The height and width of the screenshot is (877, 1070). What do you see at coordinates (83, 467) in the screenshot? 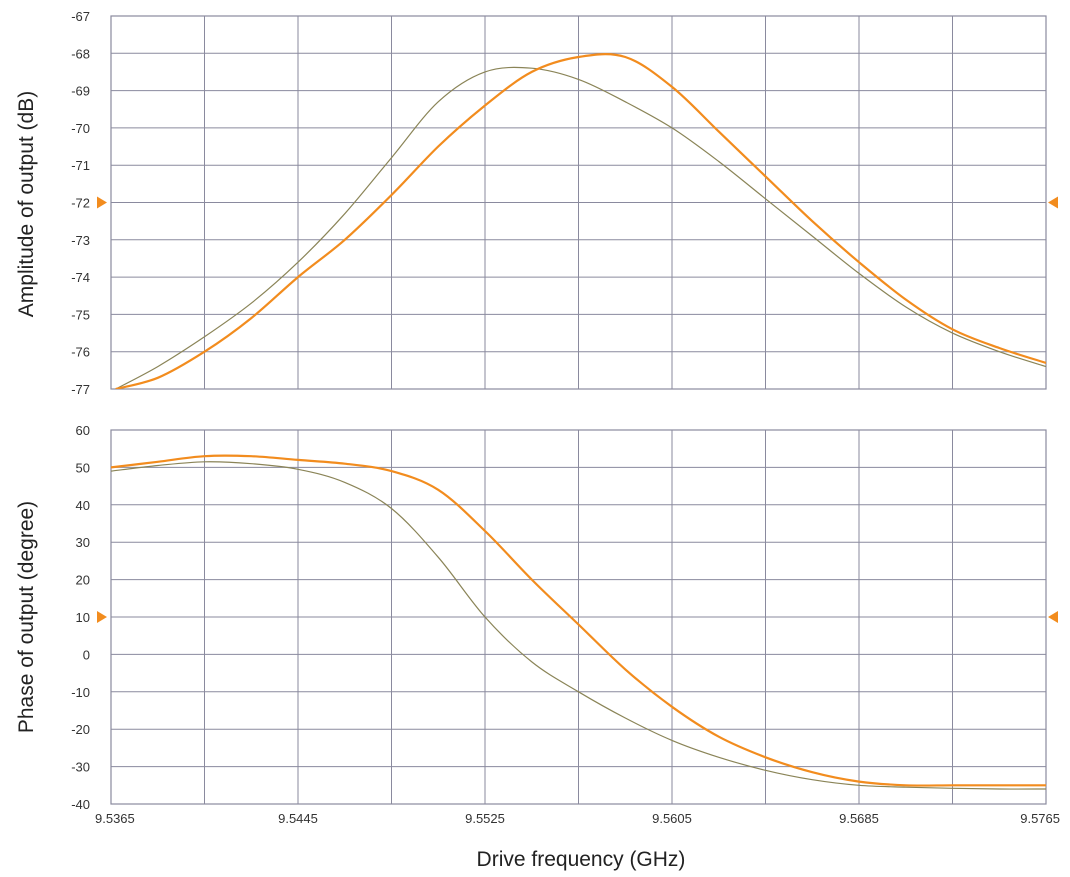
I see `phase-y-tick-label: 50` at bounding box center [83, 467].